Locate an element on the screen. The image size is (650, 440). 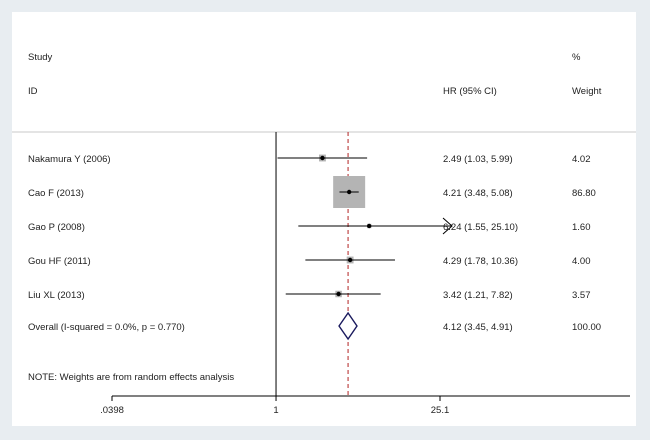
header-study: Study is located at coordinates (40, 57).